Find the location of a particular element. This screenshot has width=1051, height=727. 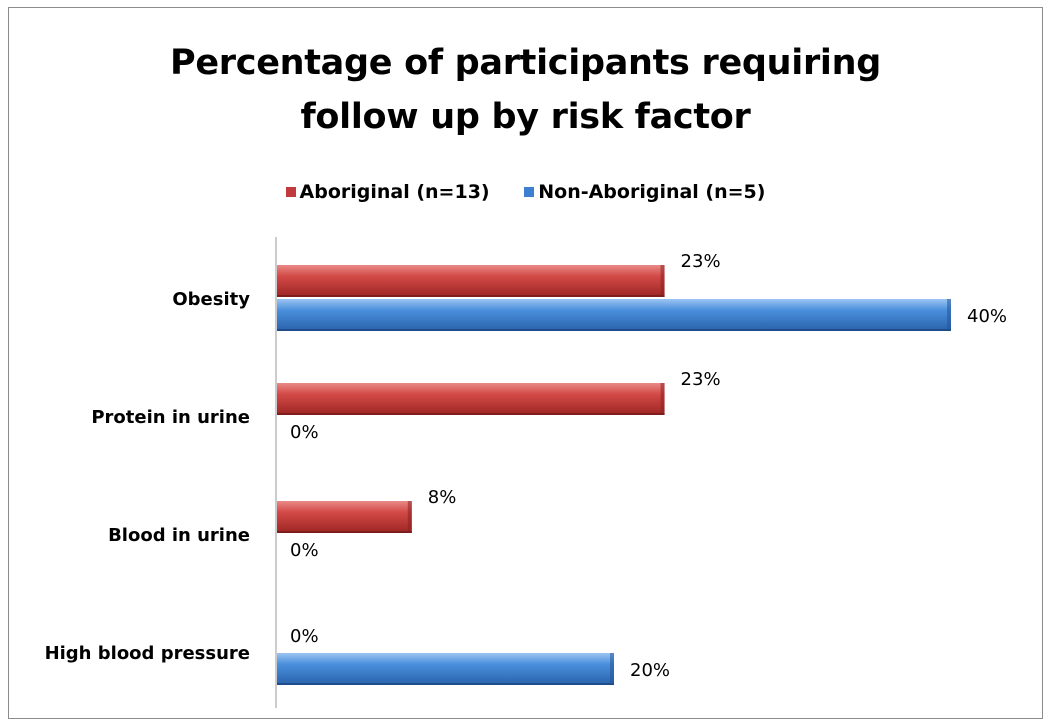

chart-title-line-1: Percentage of participants requiring is located at coordinates (525, 63).